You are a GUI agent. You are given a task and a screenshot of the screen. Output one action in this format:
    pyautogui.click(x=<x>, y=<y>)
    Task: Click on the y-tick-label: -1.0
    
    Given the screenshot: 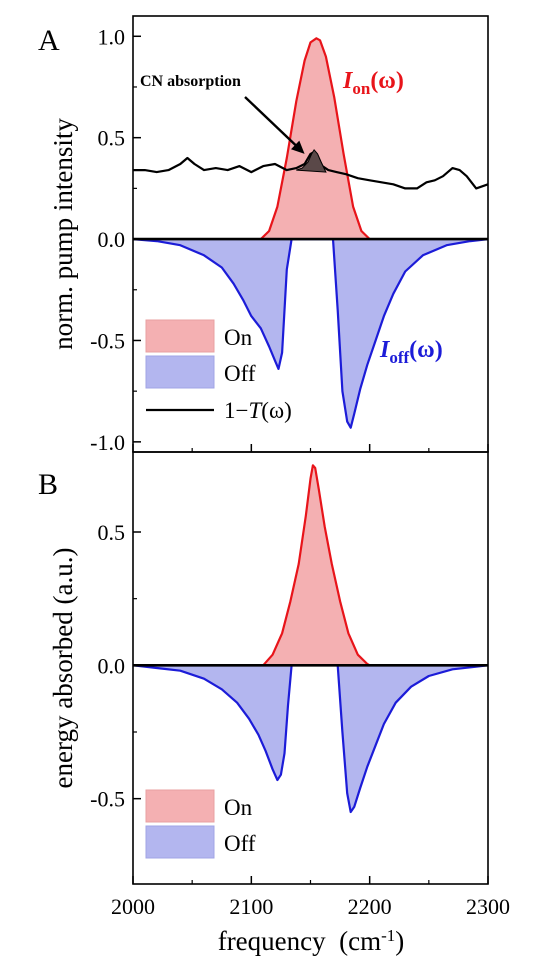 What is the action you would take?
    pyautogui.click(x=107, y=442)
    